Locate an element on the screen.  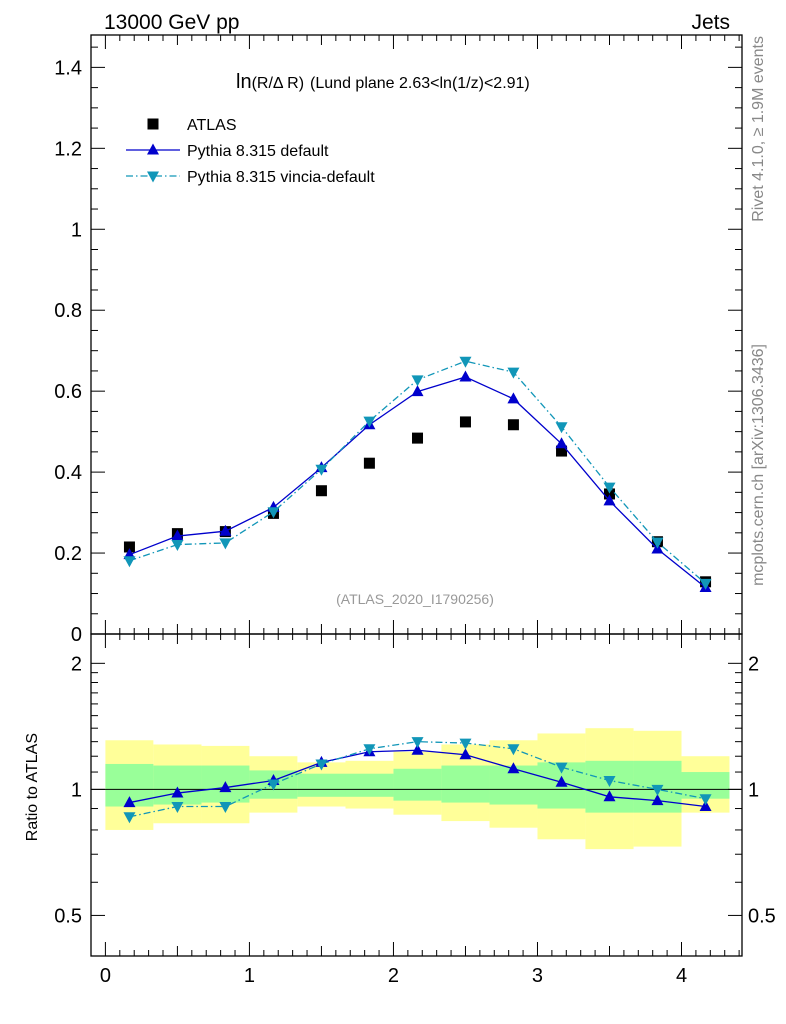
main-ytick-label: 0.2 is located at coordinates (68, 554).